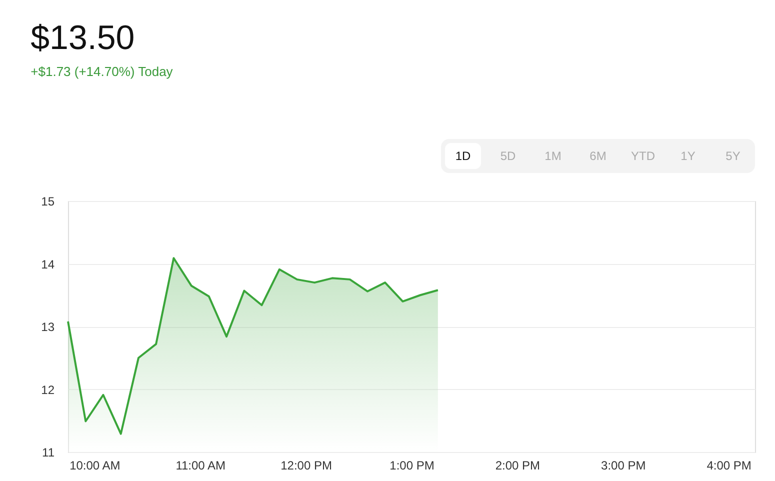 The height and width of the screenshot is (481, 775). Describe the element at coordinates (201, 465) in the screenshot. I see `x-tick-label: 11:00 AM` at that location.